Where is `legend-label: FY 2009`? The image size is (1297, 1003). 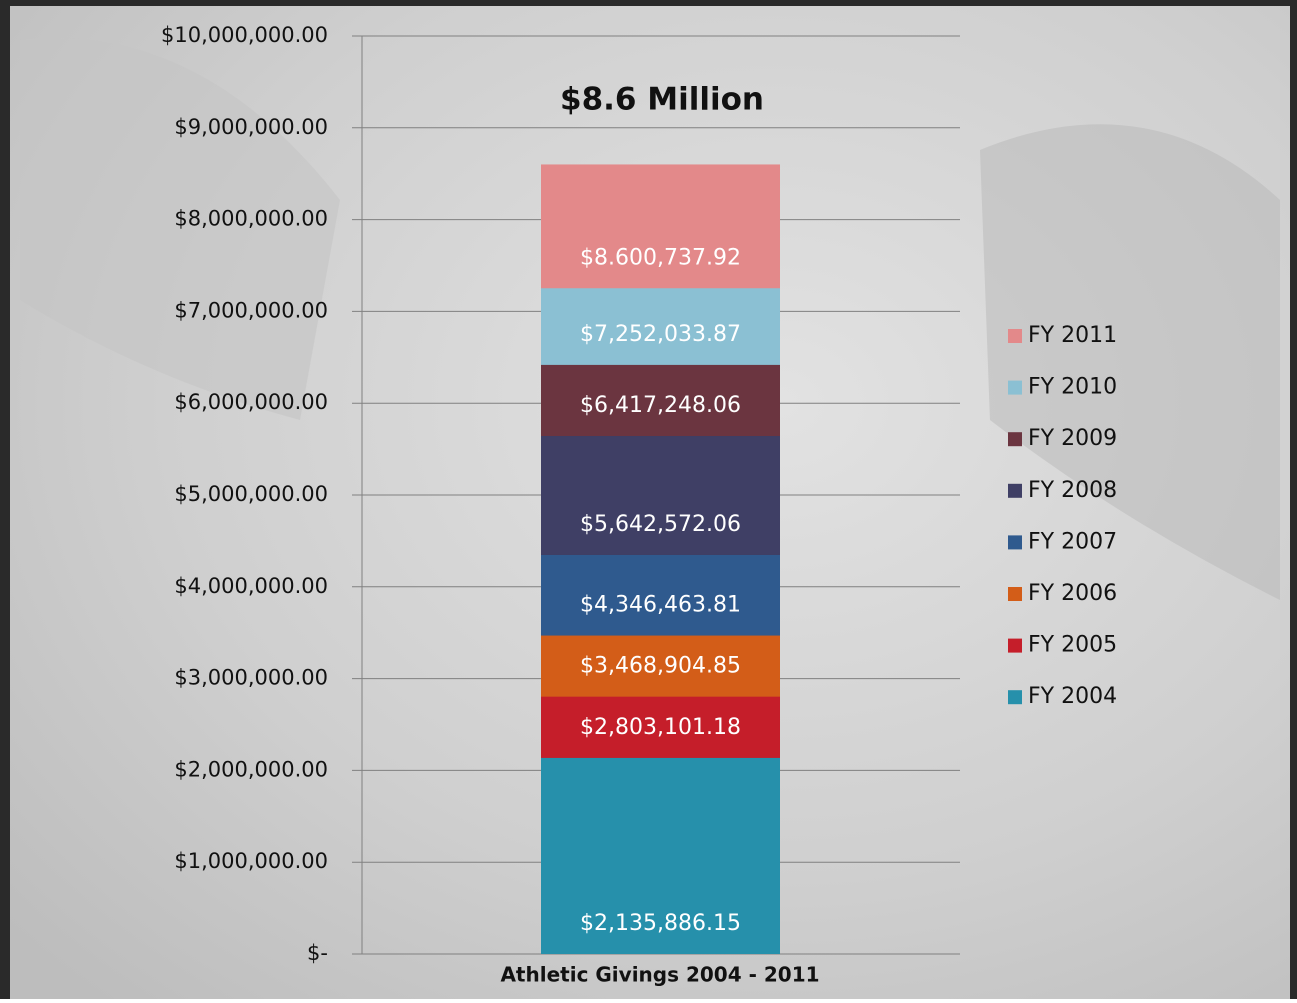 legend-label: FY 2009 is located at coordinates (1072, 438).